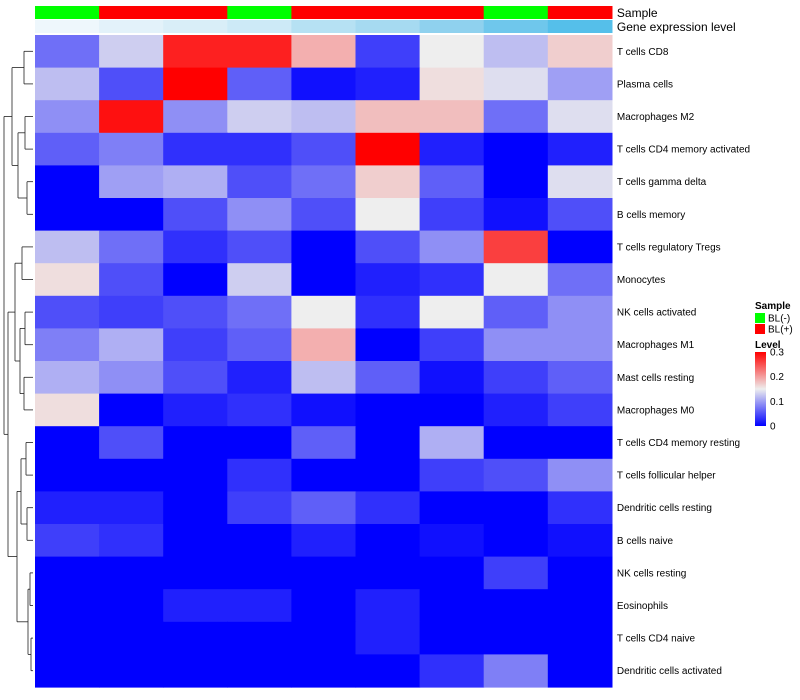 The height and width of the screenshot is (700, 800). Describe the element at coordinates (637, 13) in the screenshot. I see `sample-annotation-label: Sample` at that location.